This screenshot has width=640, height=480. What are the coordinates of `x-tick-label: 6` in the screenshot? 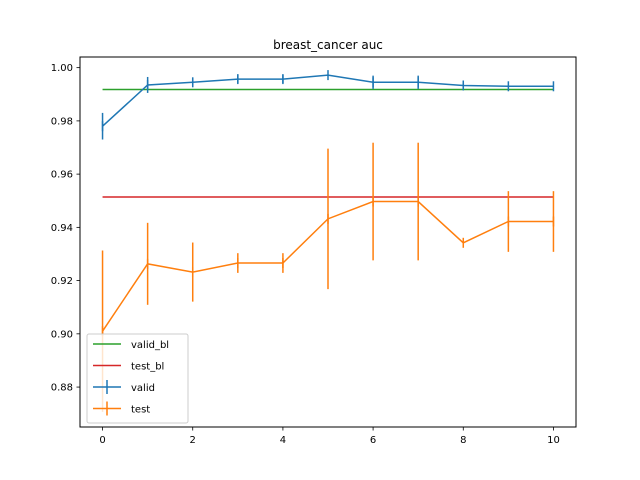 It's located at (373, 440).